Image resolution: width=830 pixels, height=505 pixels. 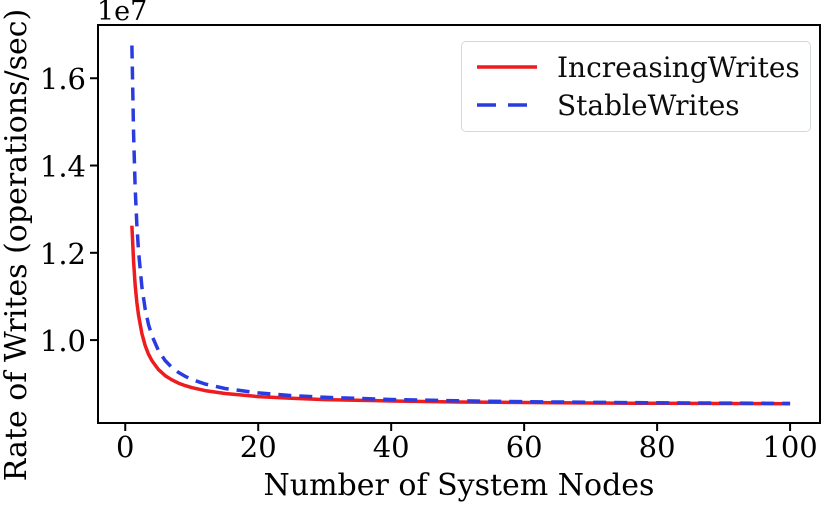 I want to click on legend-line-sample-dashed, so click(x=507, y=105).